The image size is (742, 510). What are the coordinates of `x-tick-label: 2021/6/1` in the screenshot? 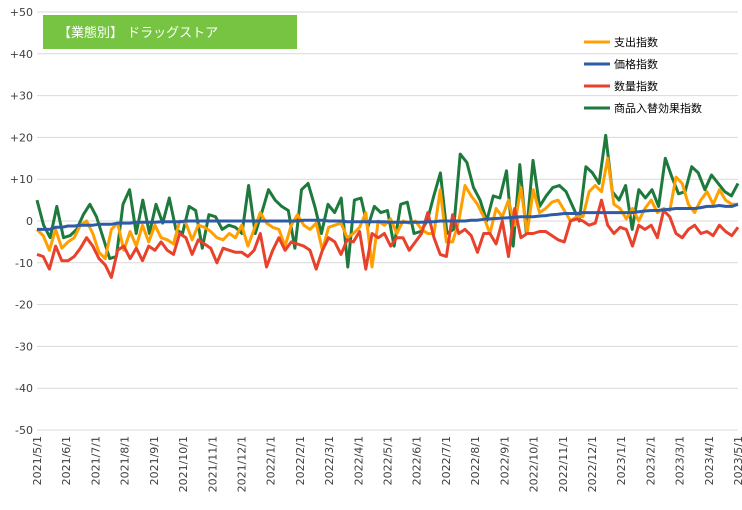 It's located at (66, 460).